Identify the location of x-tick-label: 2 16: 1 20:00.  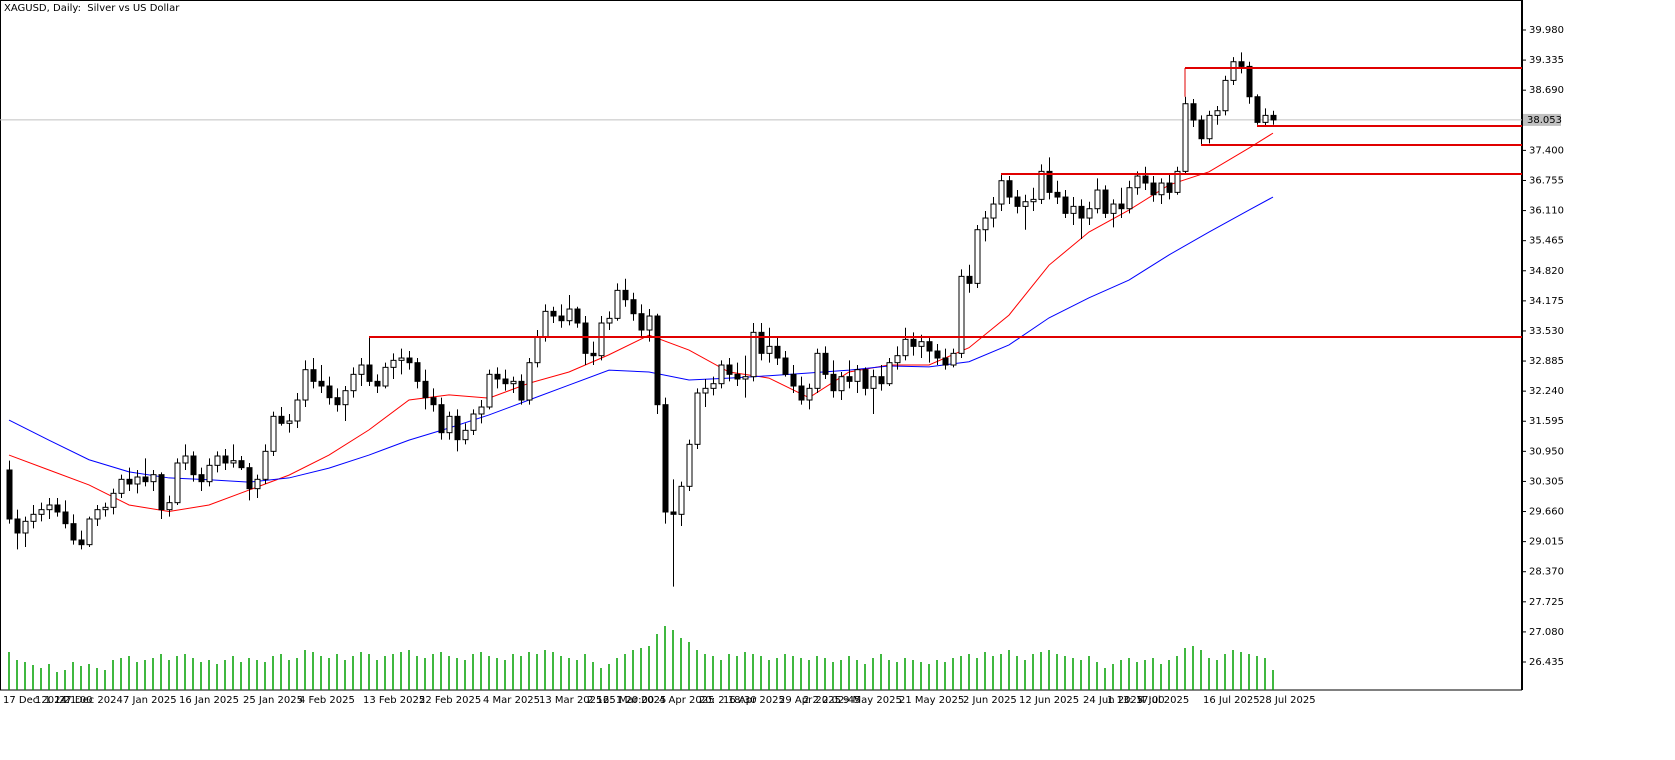
(620, 700).